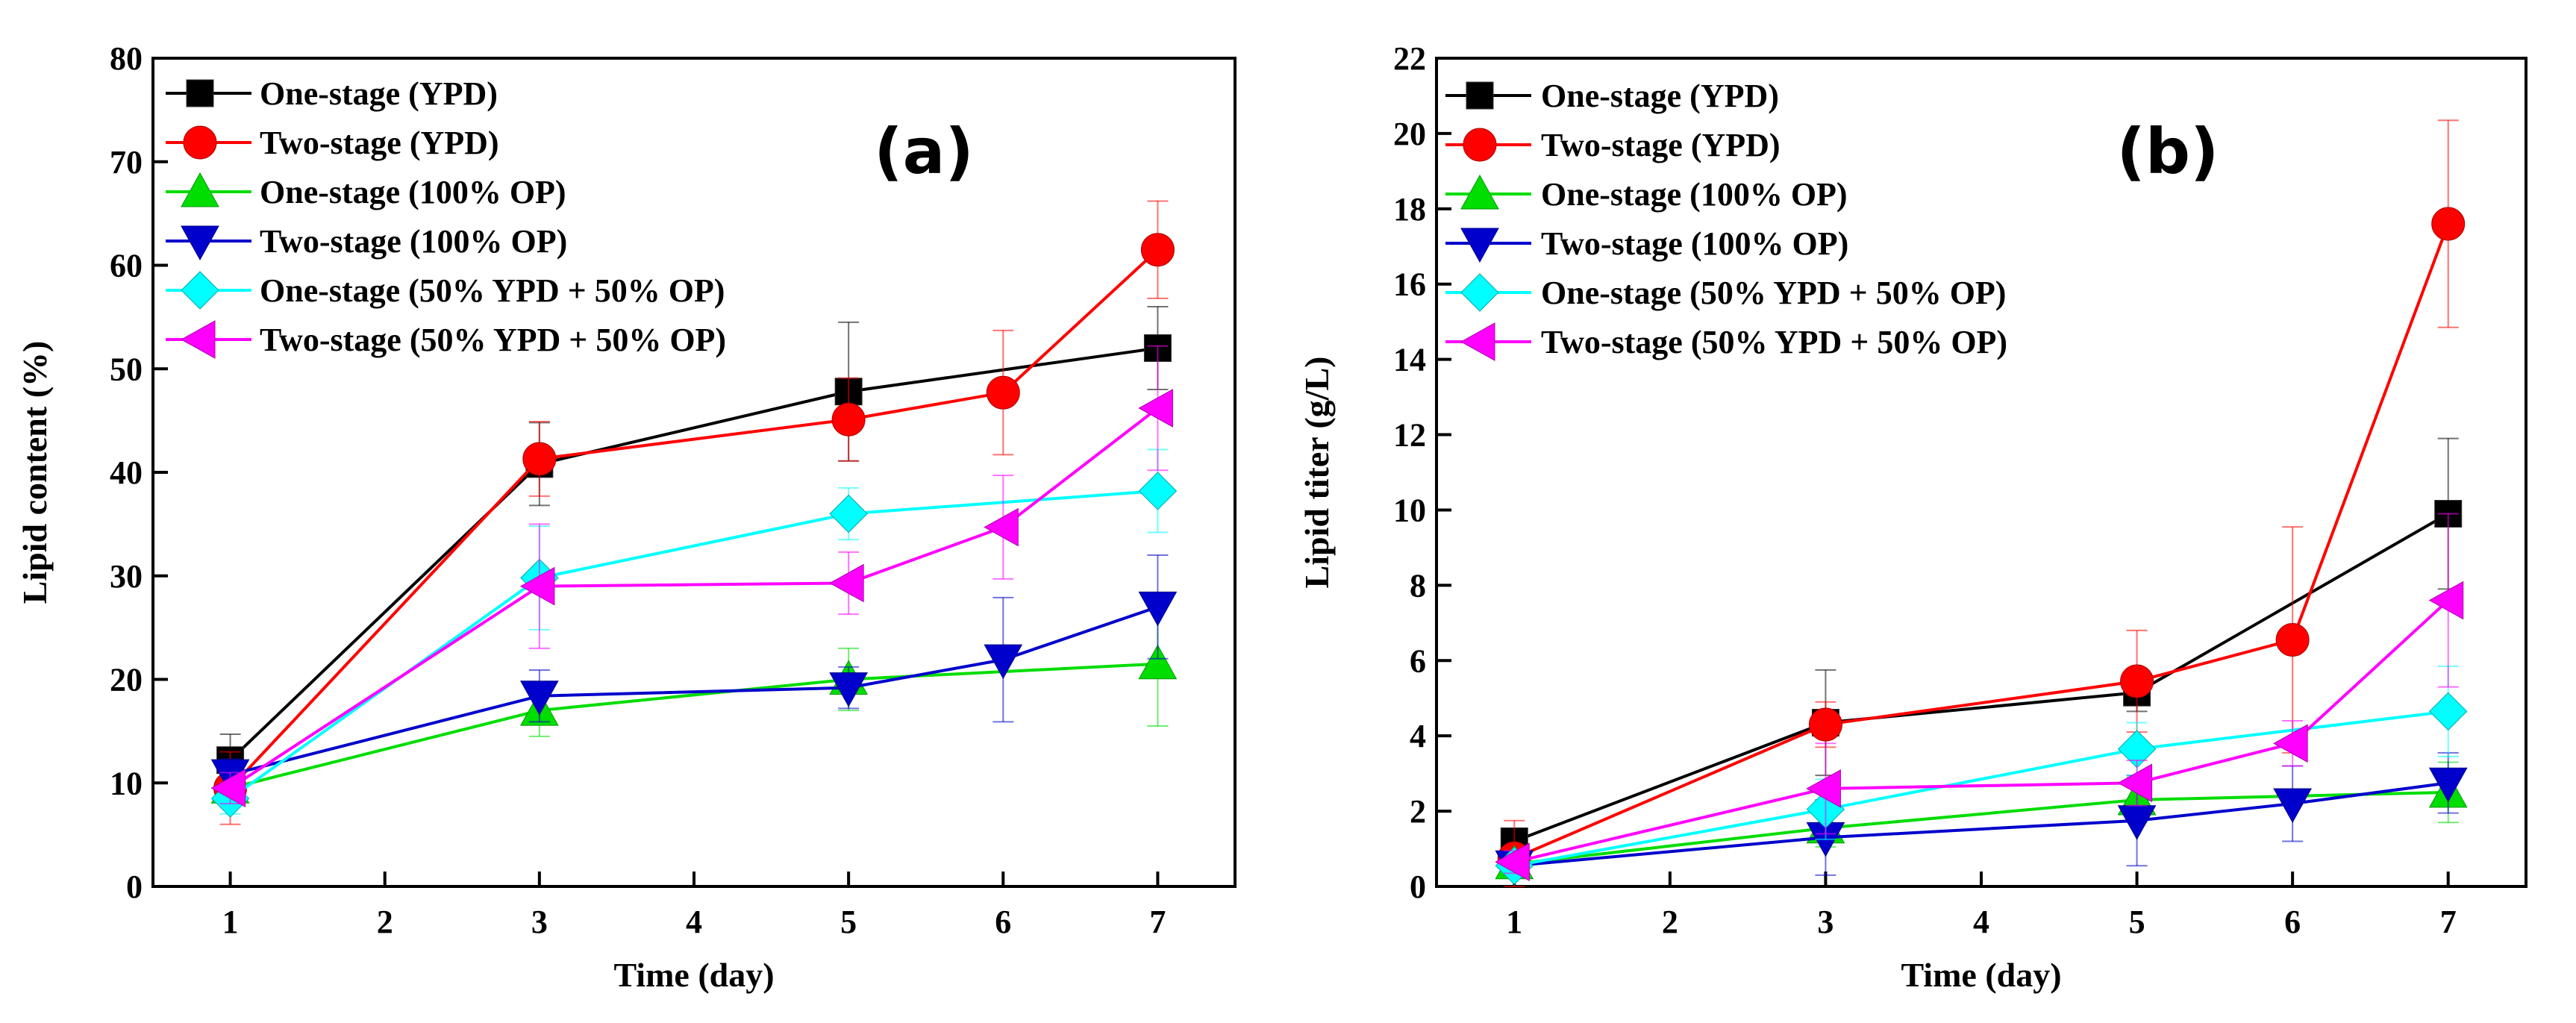  What do you see at coordinates (1418, 585) in the screenshot?
I see `y-tick-label: 8` at bounding box center [1418, 585].